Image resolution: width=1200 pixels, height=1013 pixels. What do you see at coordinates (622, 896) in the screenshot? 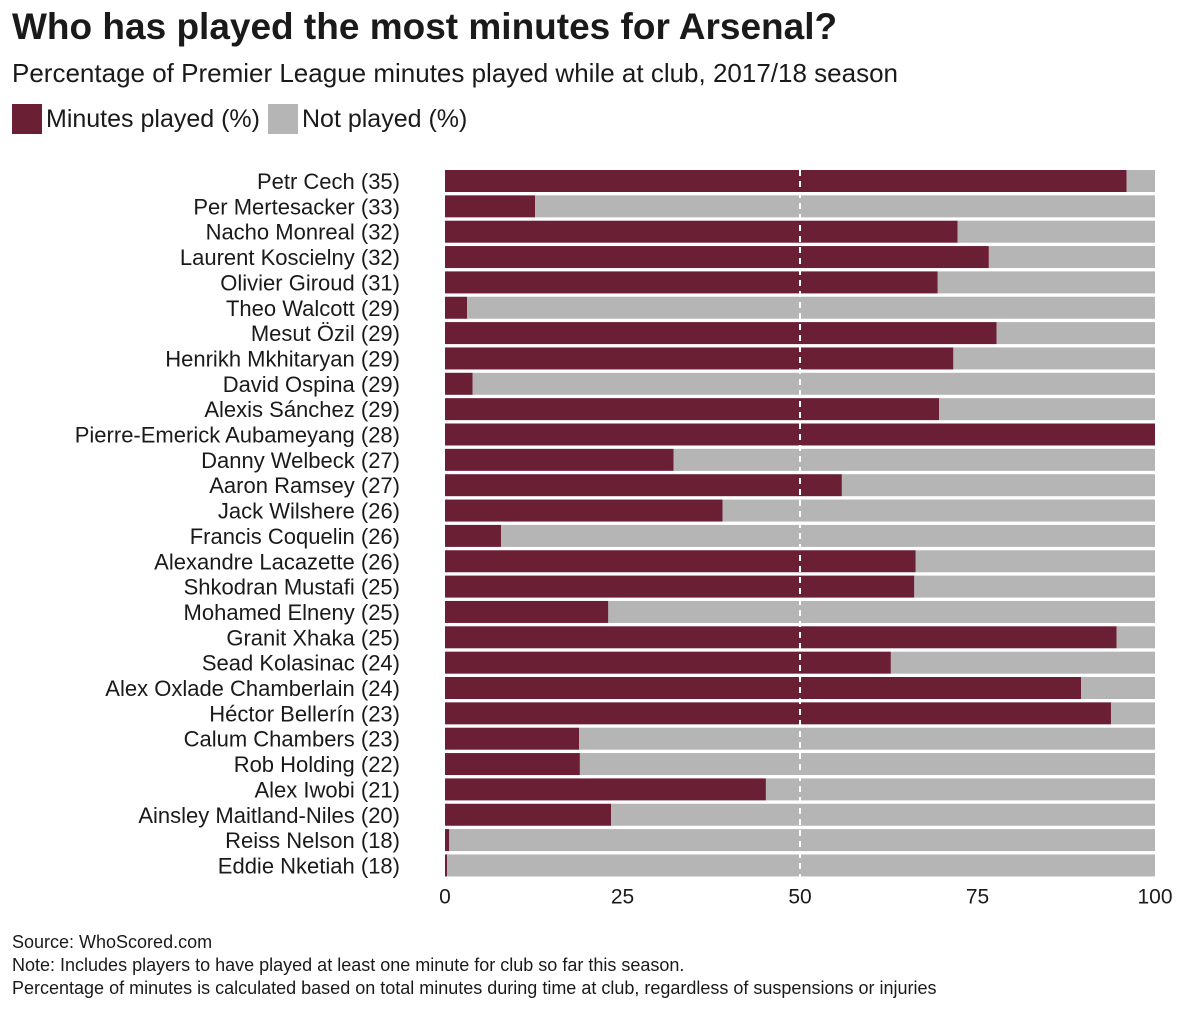
I see `x-tick-label: 25` at bounding box center [622, 896].